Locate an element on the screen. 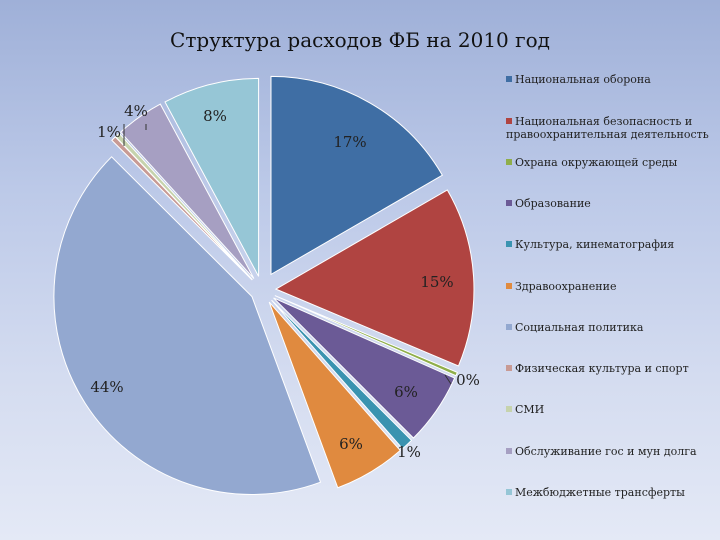 The width and height of the screenshot is (720, 540). legend-item: Культура, кинематография is located at coordinates (611, 244).